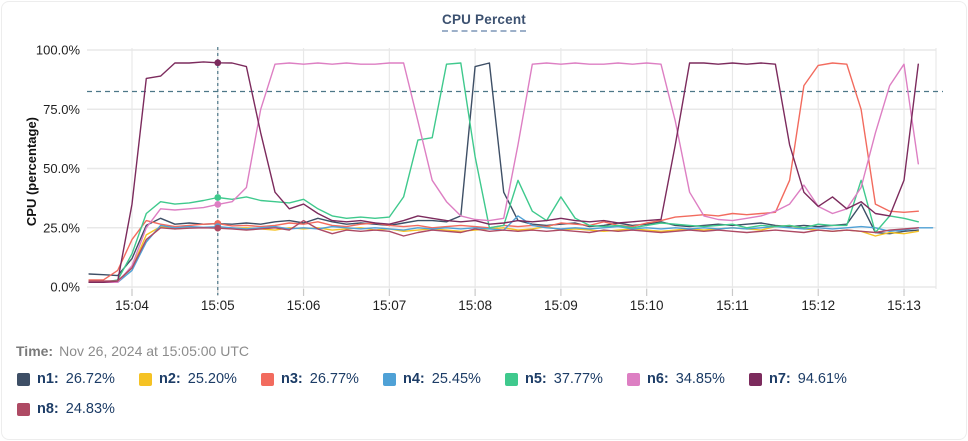  Describe the element at coordinates (475, 305) in the screenshot. I see `x-tick-label: 15:08` at that location.